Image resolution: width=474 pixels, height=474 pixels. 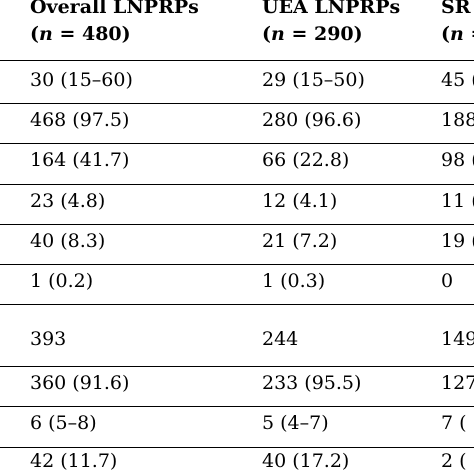 I want to click on cell-overall: 164 (41.7), so click(x=80, y=160).